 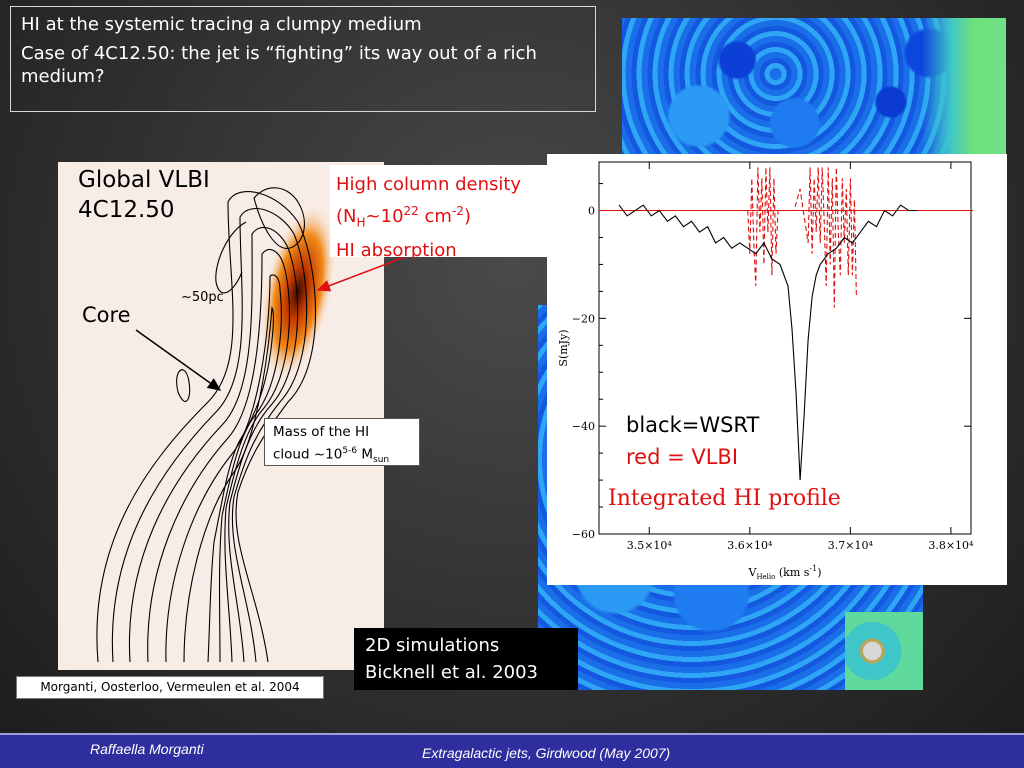 I want to click on core-label: Core, so click(x=106, y=315).